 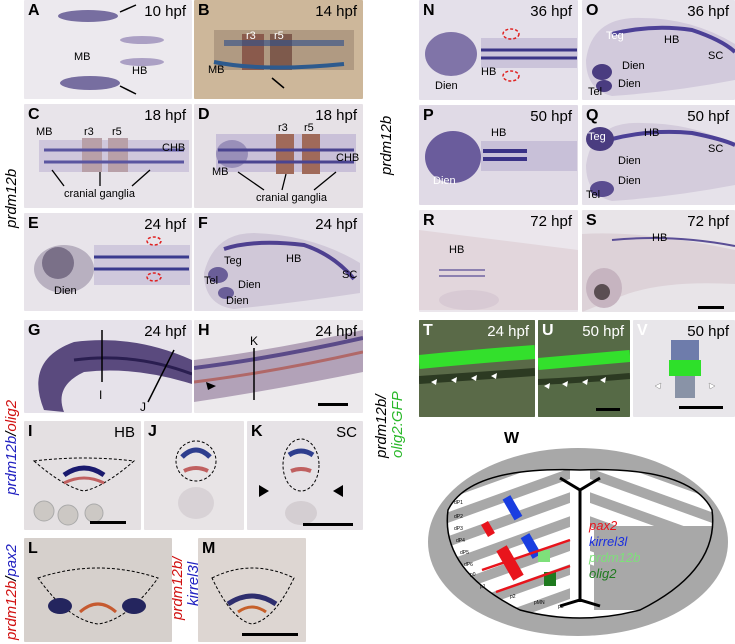 What do you see at coordinates (108, 522) in the screenshot?
I see `panel-i-scalebar` at bounding box center [108, 522].